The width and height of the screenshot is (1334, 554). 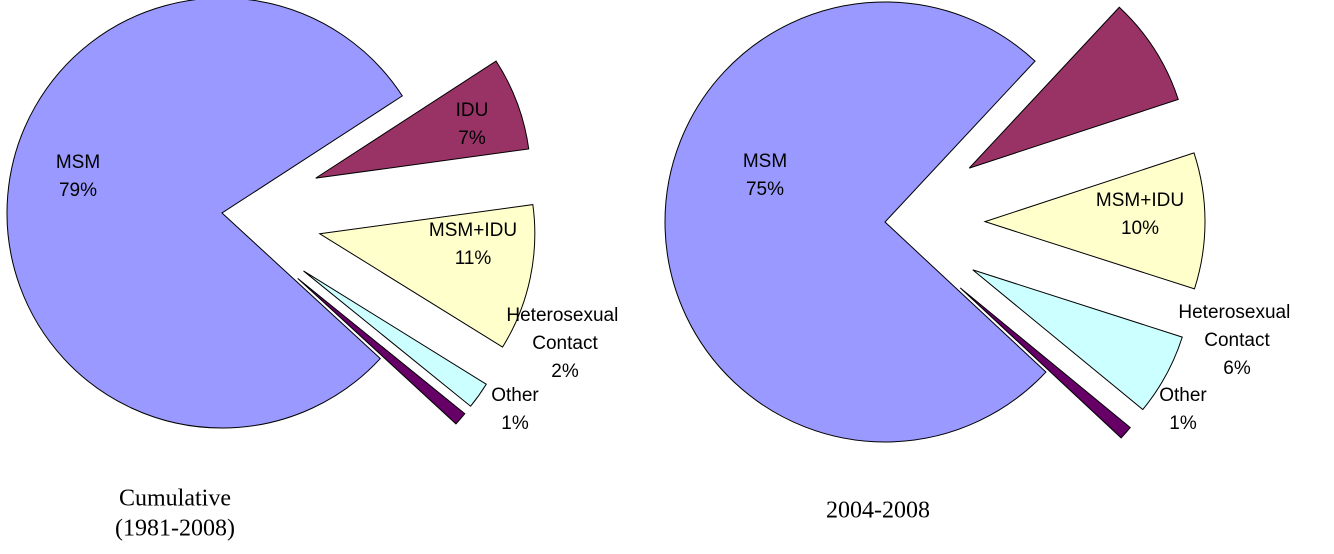 What do you see at coordinates (878, 511) in the screenshot?
I see `chart-title: 2004-2008` at bounding box center [878, 511].